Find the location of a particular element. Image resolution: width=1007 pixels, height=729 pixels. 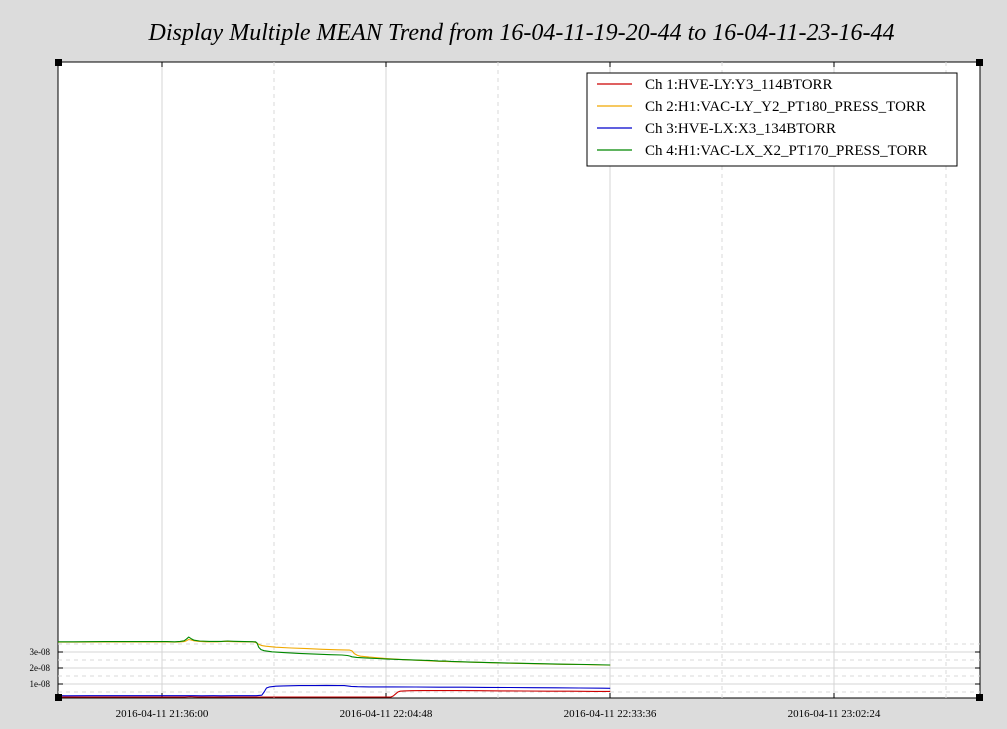

legend-label-ch4: Ch 4:H1:VAC-LX_X2_PT170_PRESS_TORR is located at coordinates (786, 151).